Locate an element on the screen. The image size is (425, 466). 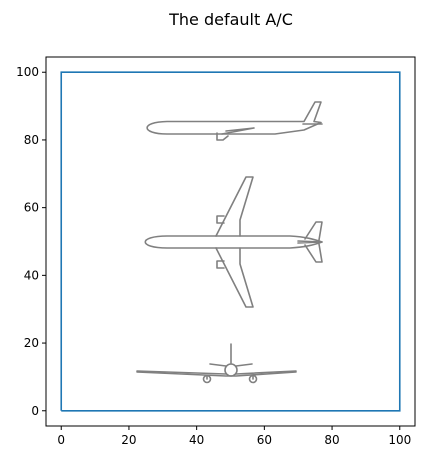
chart-title: The default A/C is located at coordinates (230, 19).